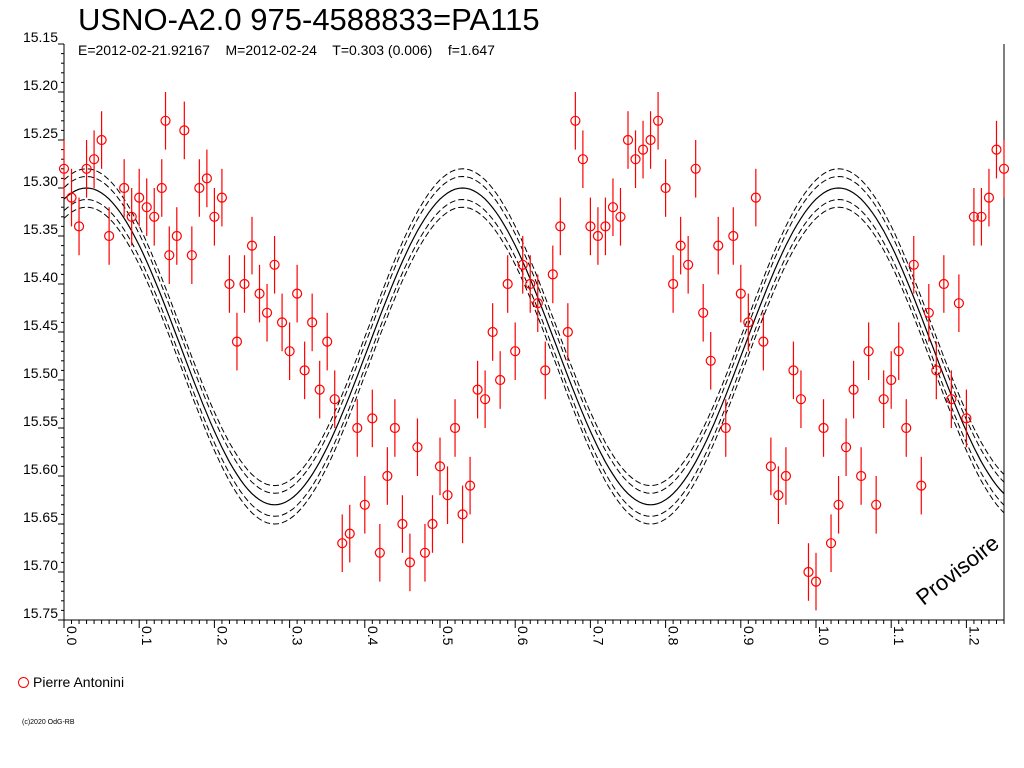 The image size is (1024, 768). What do you see at coordinates (899, 636) in the screenshot?
I see `x-tick-label: 1.1` at bounding box center [899, 636].